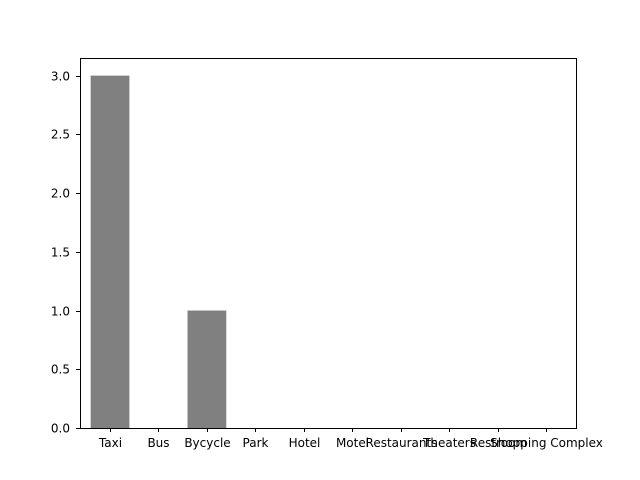  I want to click on x-tick-label-taxi: Taxi, so click(110, 443).